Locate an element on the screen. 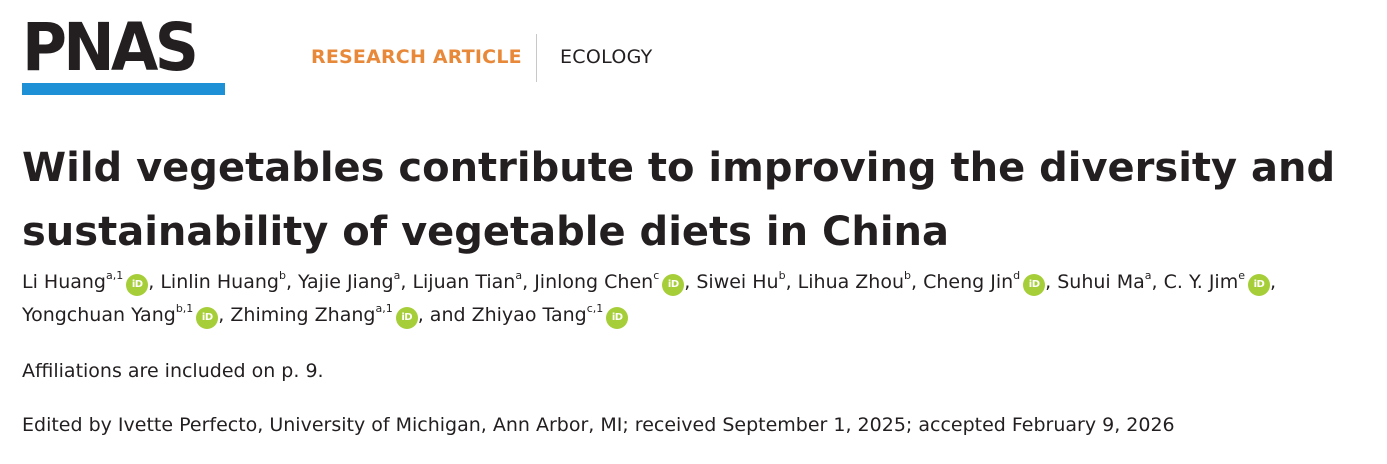  author-name: Zhiyao Tang is located at coordinates (529, 315).